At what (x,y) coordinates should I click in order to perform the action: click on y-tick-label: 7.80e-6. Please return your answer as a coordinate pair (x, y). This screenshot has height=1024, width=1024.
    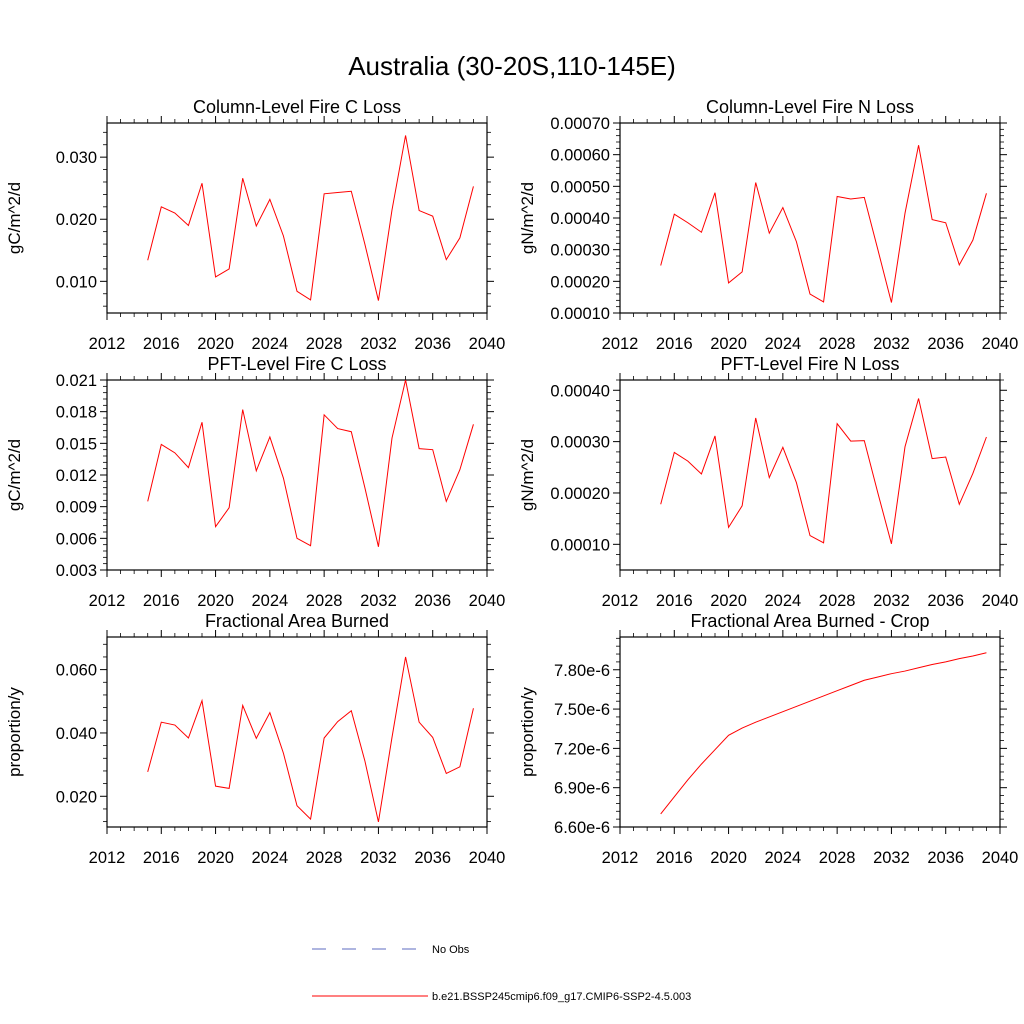
    Looking at the image, I should click on (582, 671).